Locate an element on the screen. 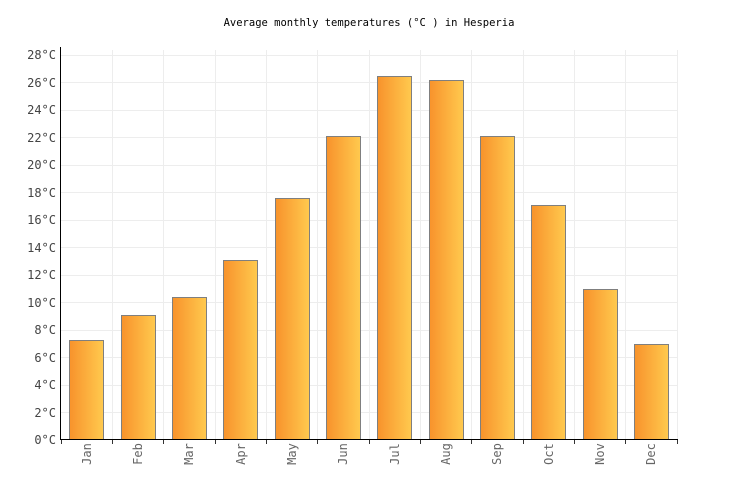  y-tick-label-0: 0°C is located at coordinates (45, 440).